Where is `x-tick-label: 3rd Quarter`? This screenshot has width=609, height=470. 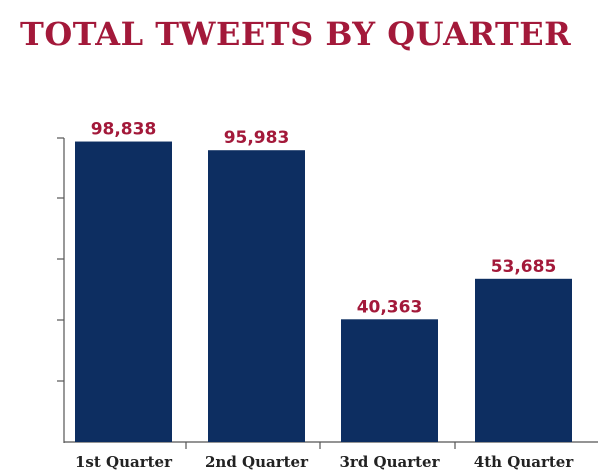
x-tick-label: 3rd Quarter is located at coordinates (389, 461).